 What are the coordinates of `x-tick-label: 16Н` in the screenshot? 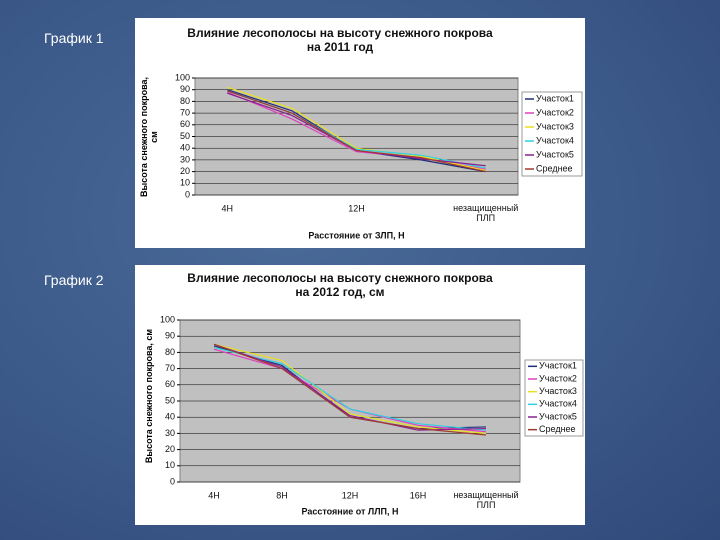 It's located at (418, 495).